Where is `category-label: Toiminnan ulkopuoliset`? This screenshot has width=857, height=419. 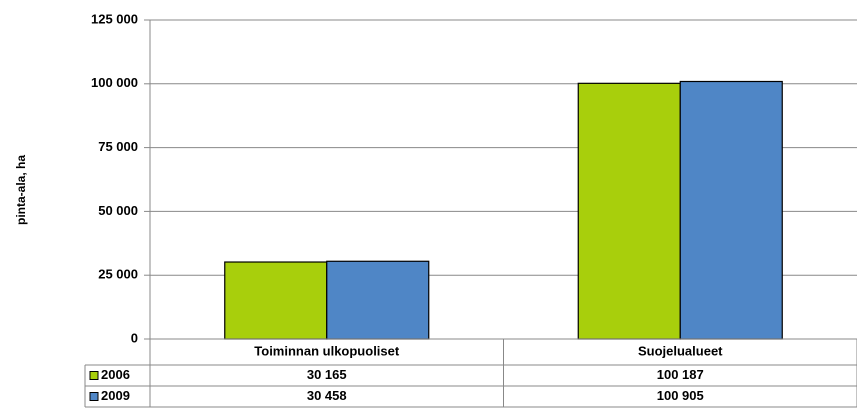 category-label: Toiminnan ulkopuoliset is located at coordinates (327, 350).